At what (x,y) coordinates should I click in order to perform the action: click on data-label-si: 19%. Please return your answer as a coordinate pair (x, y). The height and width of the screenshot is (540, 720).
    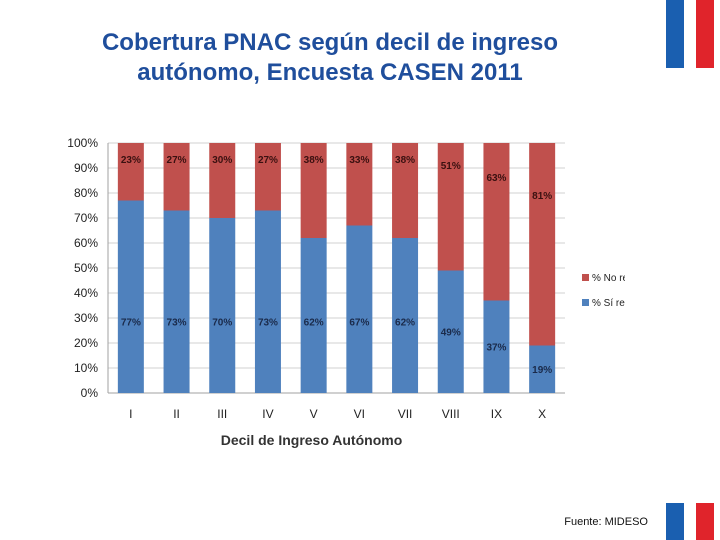
    Looking at the image, I should click on (542, 370).